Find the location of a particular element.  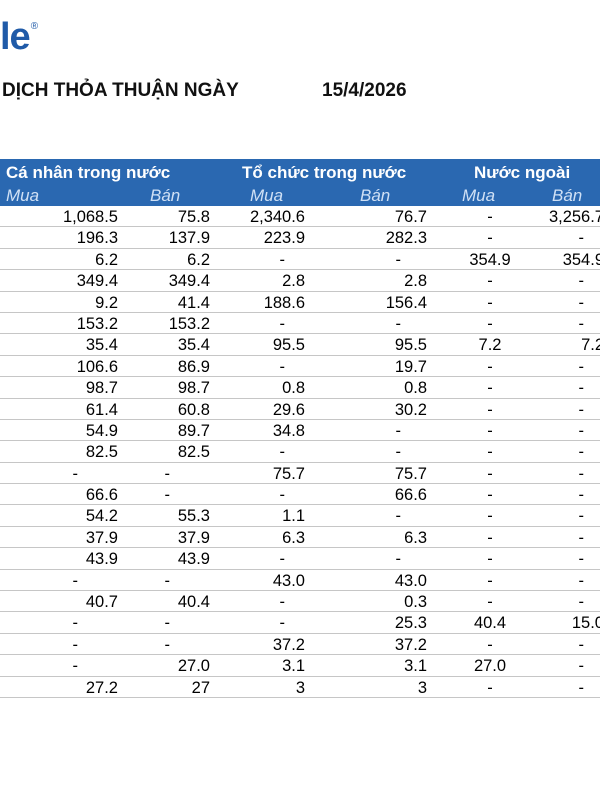

table-cell: 223.9 is located at coordinates (284, 238).